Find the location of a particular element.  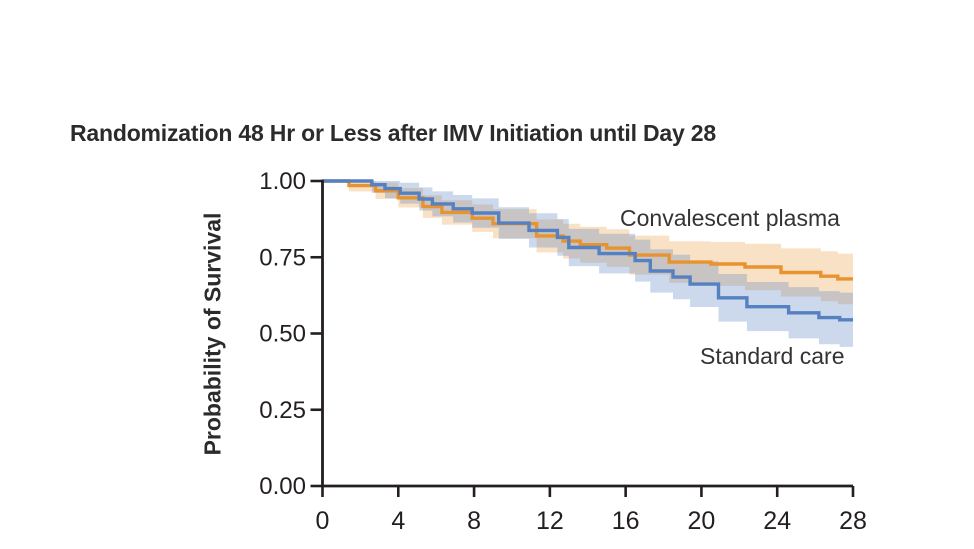

x-tick-label: 24 is located at coordinates (777, 521).